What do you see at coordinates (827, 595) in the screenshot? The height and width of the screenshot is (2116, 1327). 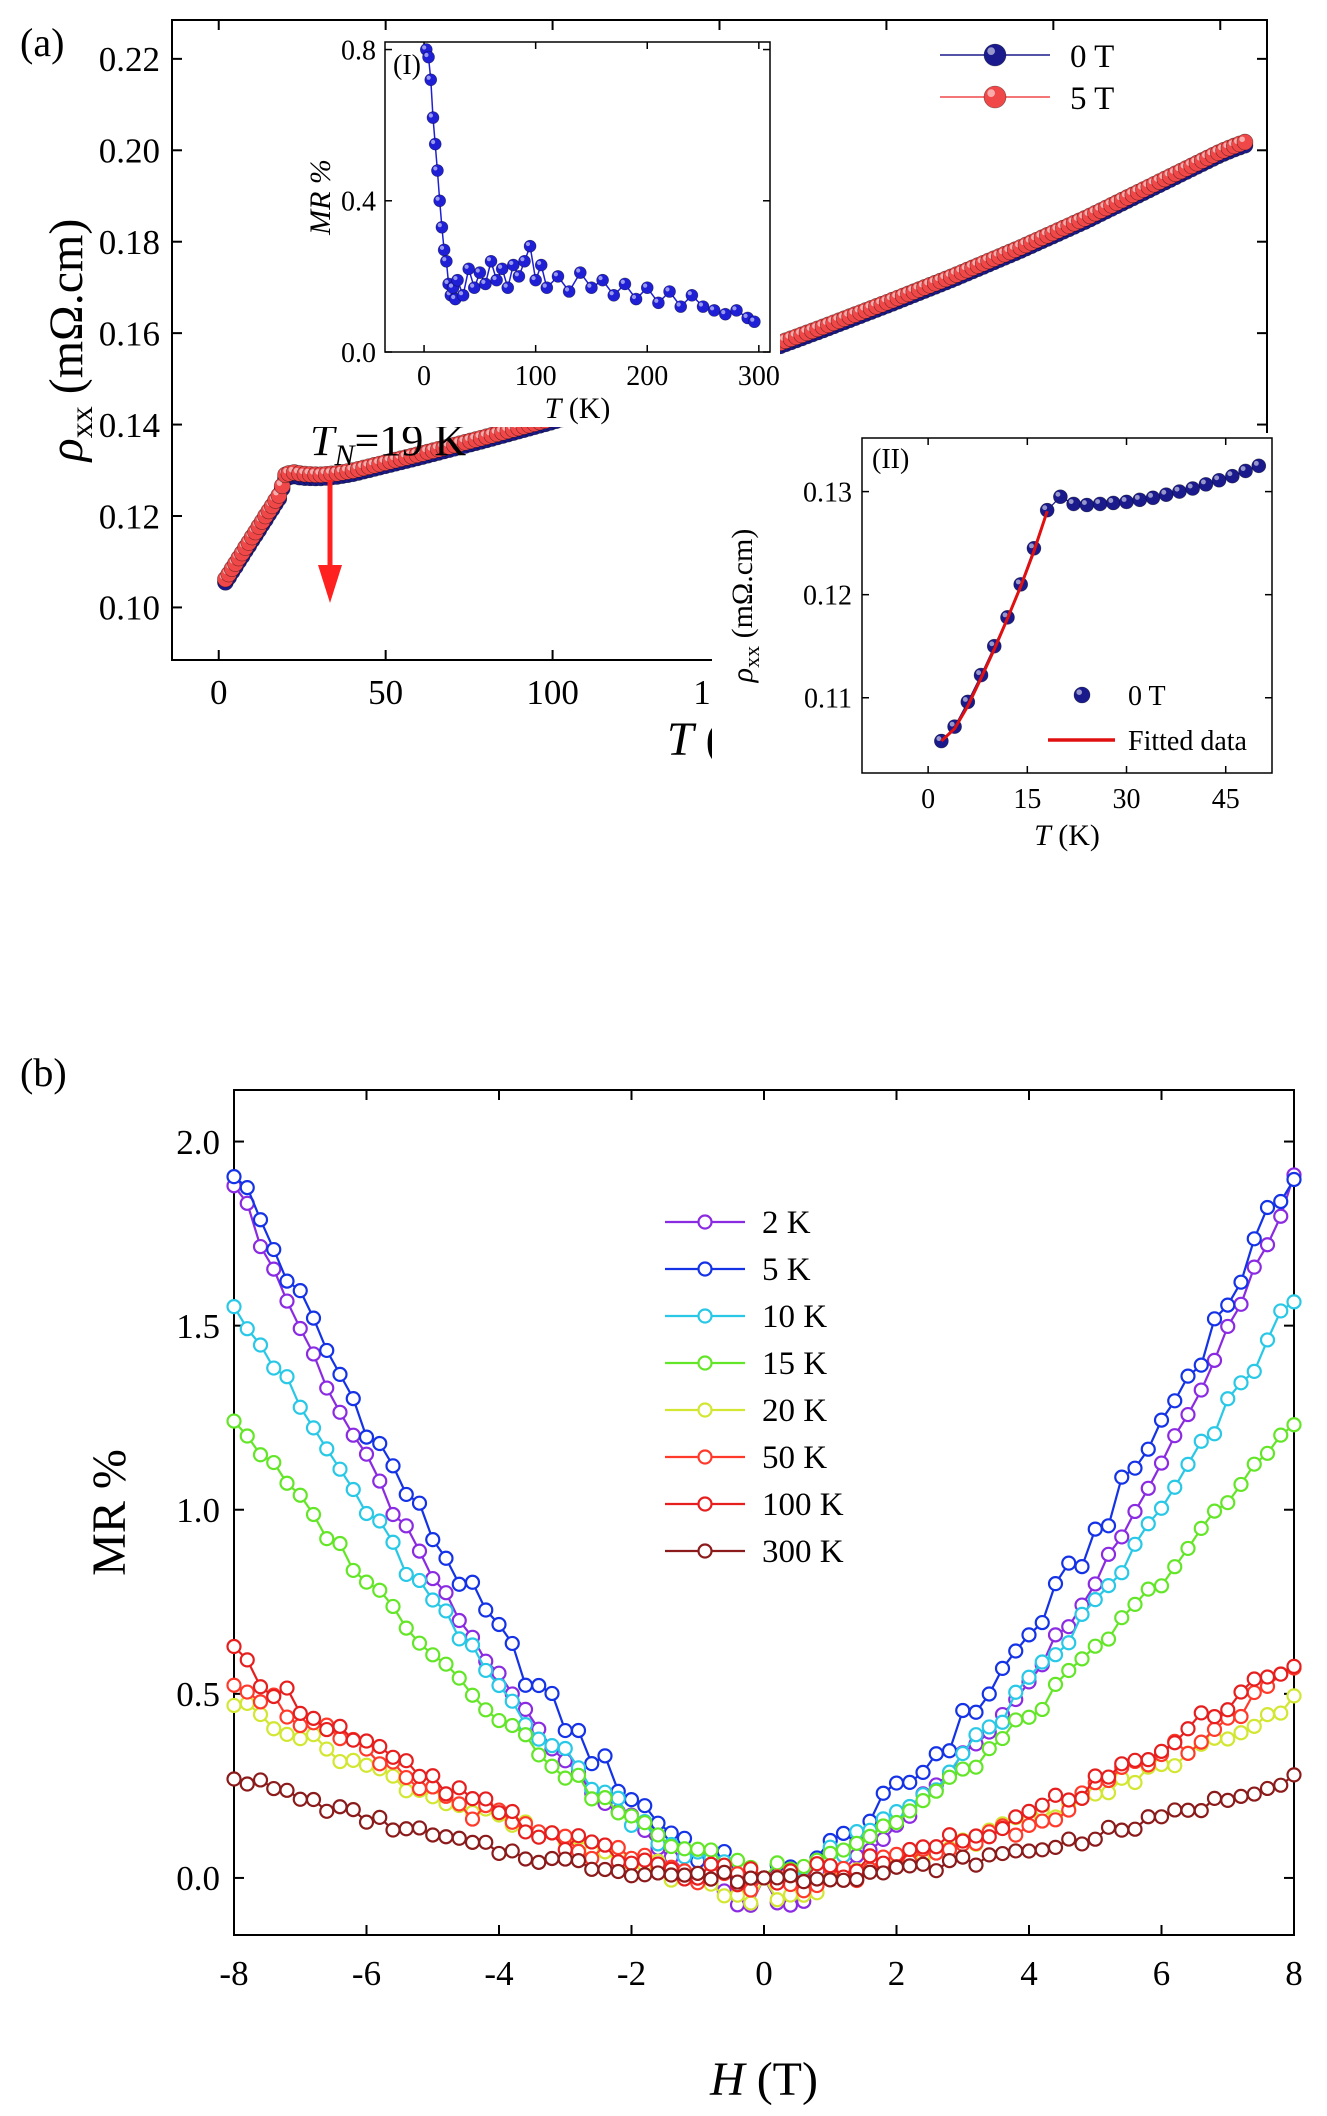 I see `panel-a-inset-2-ytick-label: 0.12` at bounding box center [827, 595].